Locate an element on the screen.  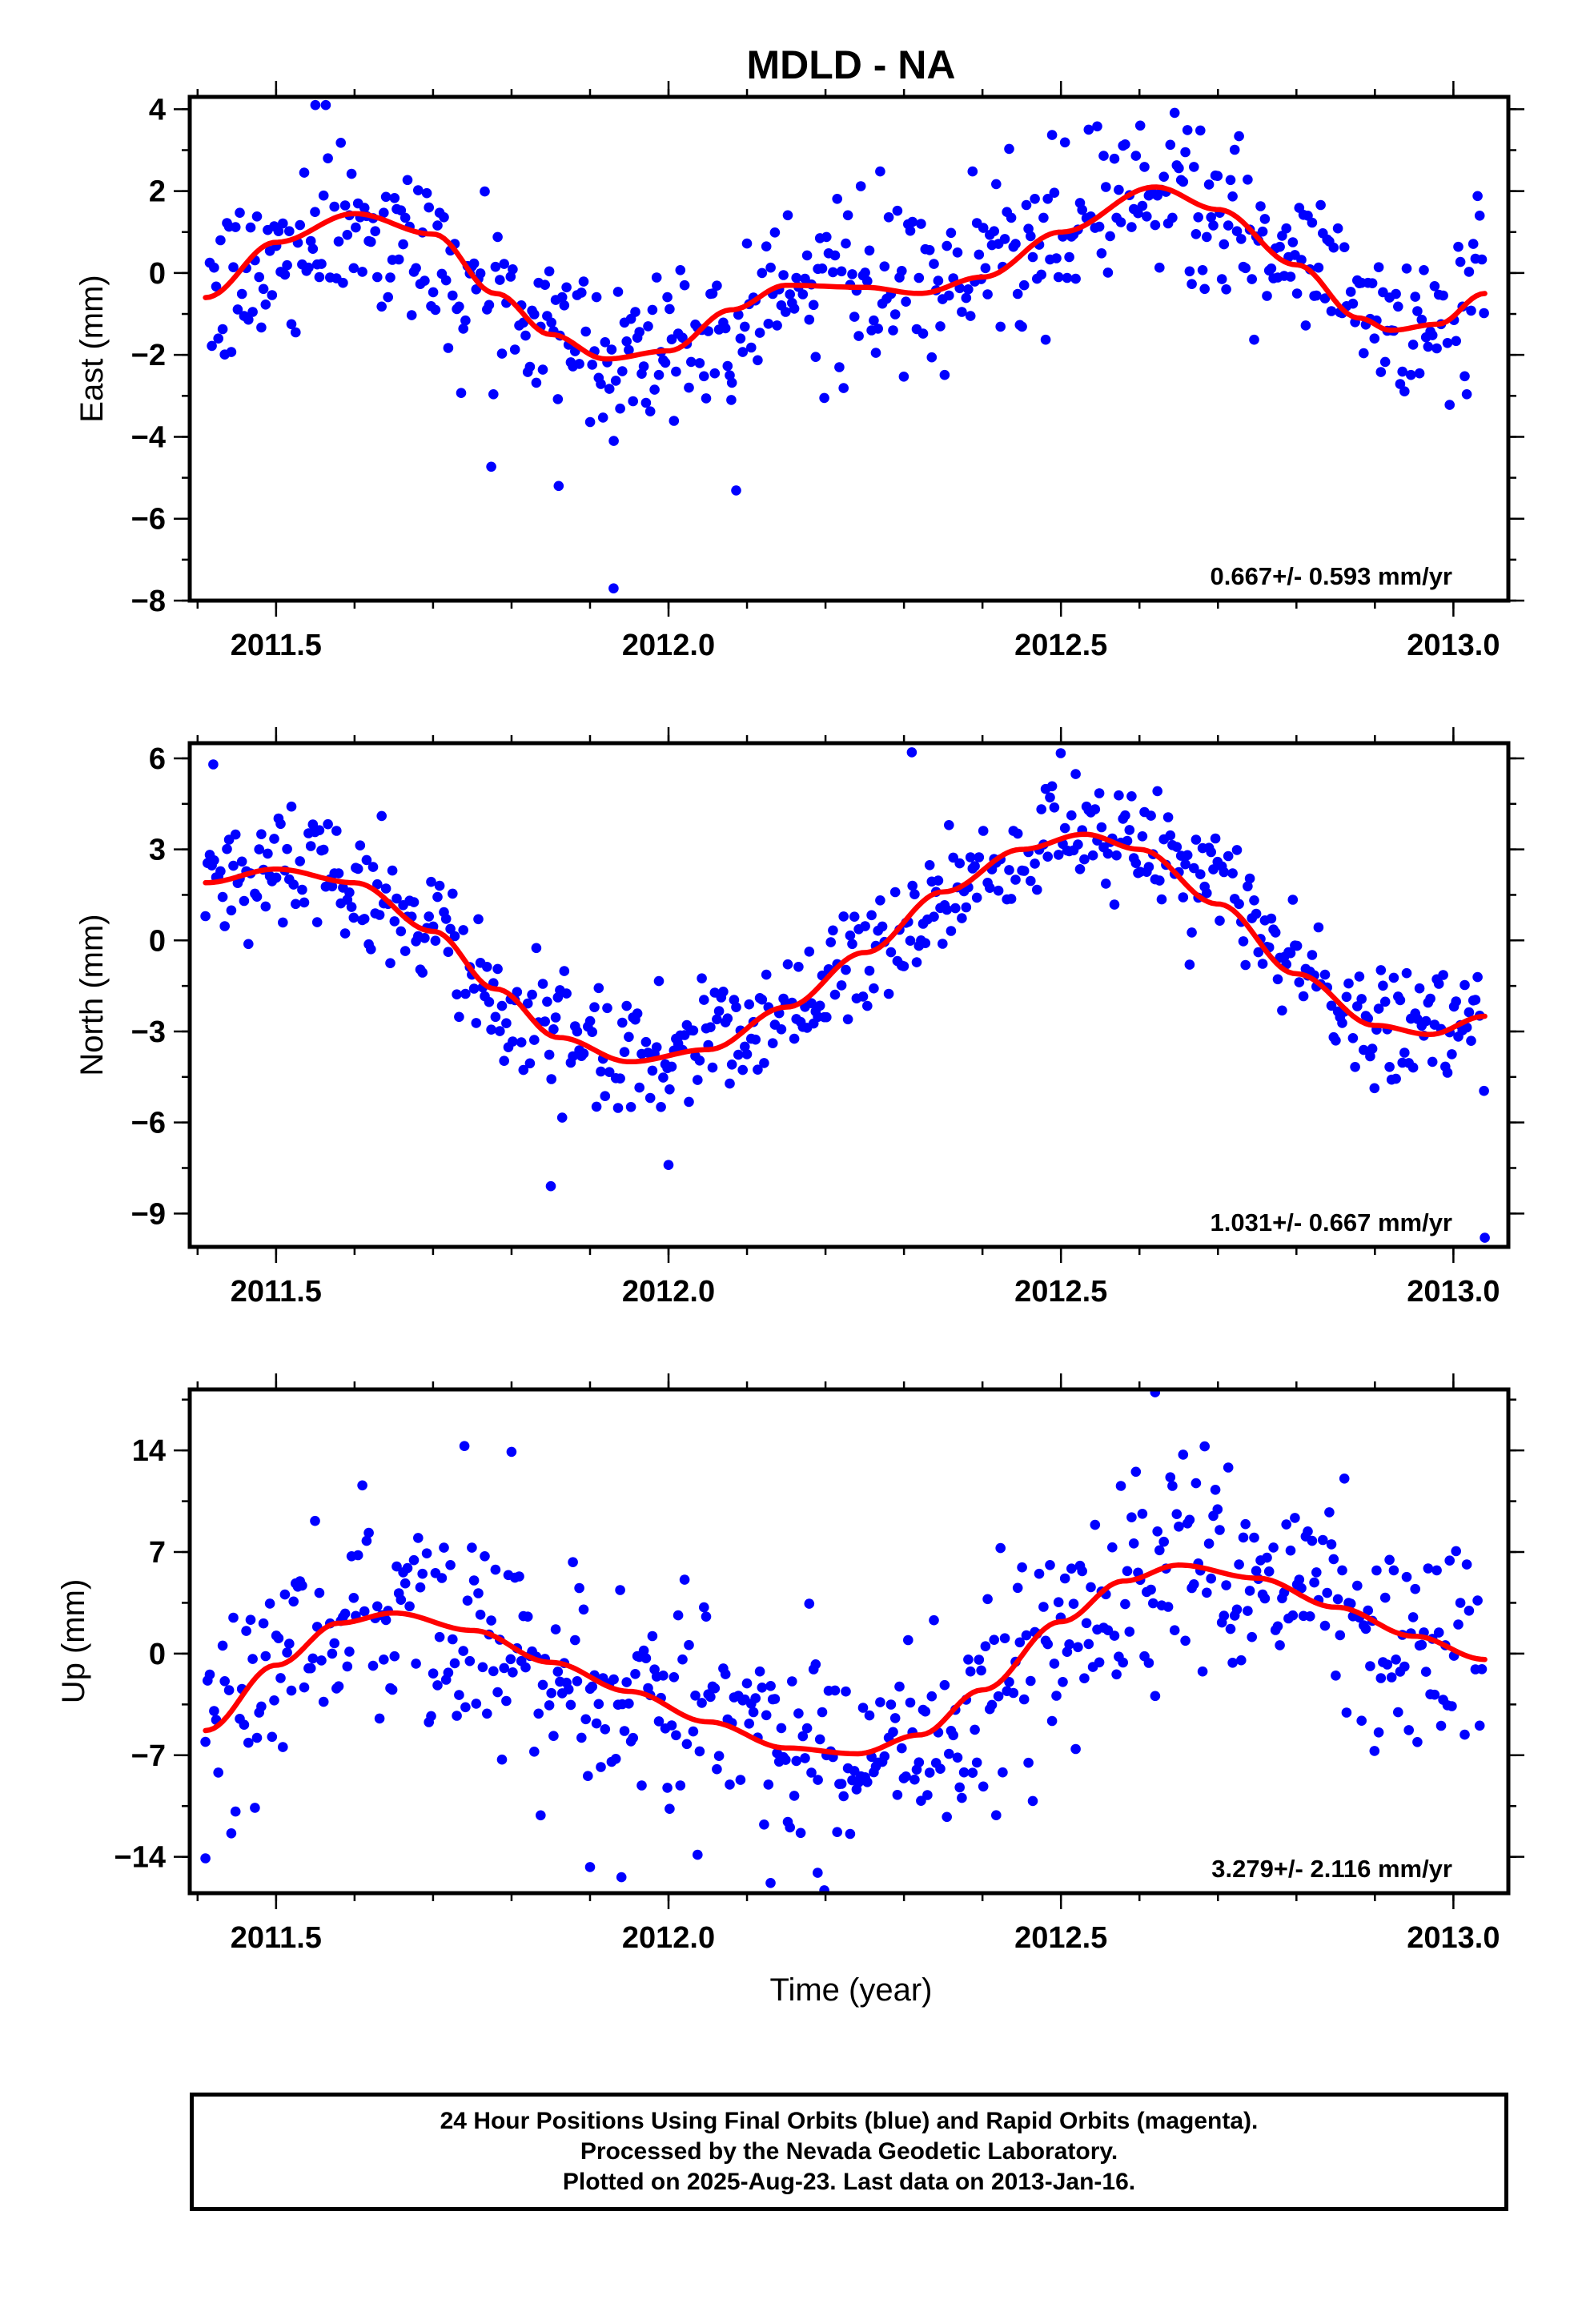
north-y-tick-label: 6 is located at coordinates (157, 759).